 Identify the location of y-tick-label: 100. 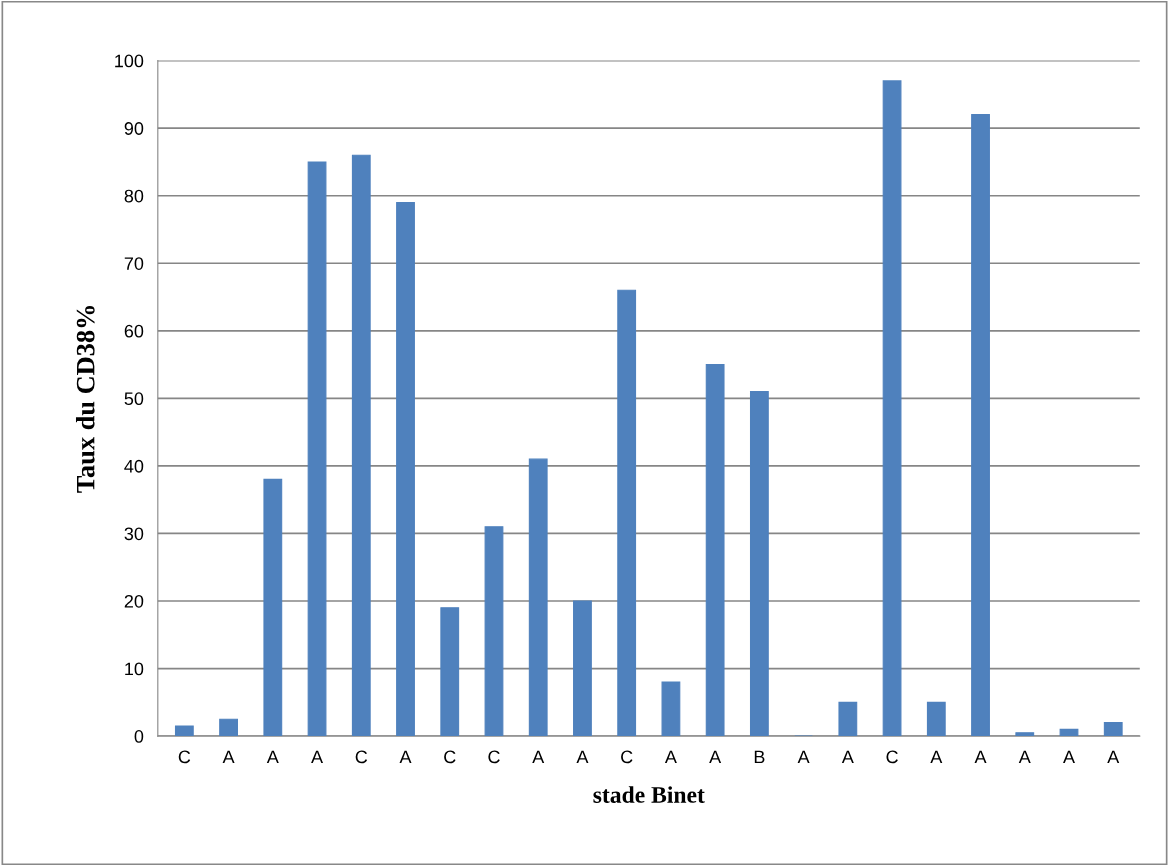
(129, 61).